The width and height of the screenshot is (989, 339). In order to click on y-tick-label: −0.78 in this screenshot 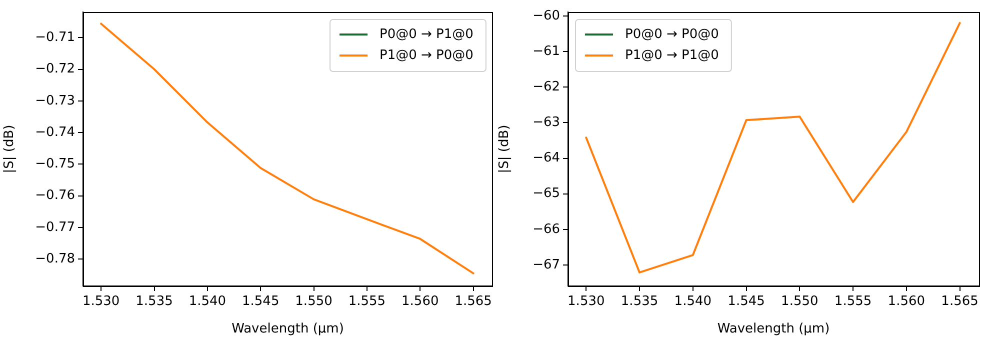, I will do `click(55, 258)`.